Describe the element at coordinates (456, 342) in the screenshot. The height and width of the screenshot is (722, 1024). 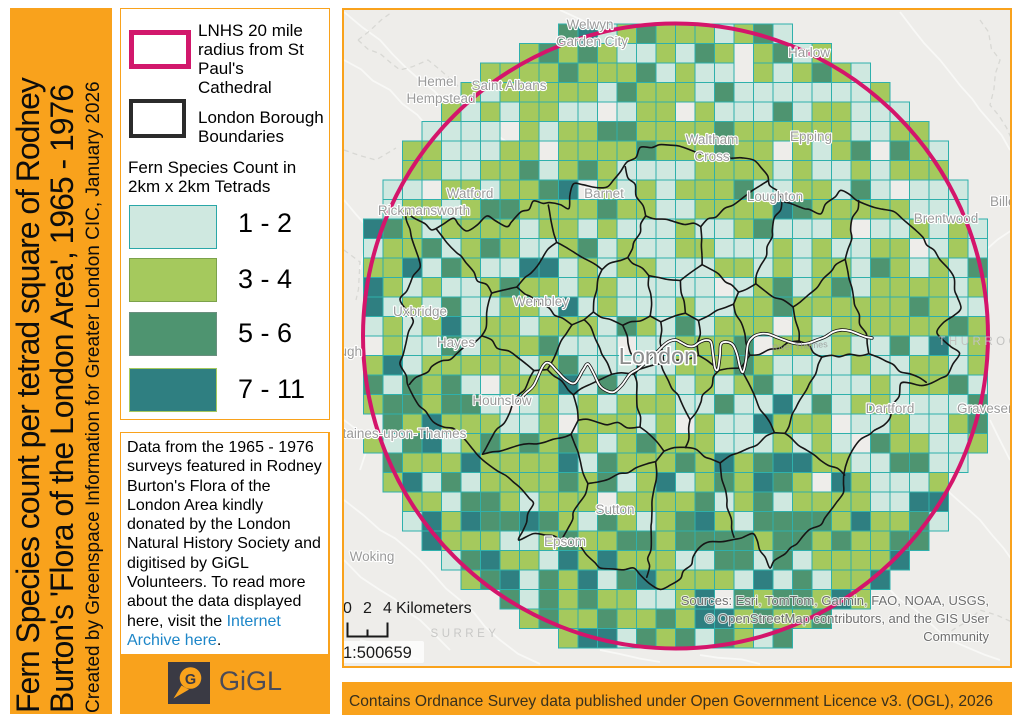
I see `svg-text: Hayes` at that location.